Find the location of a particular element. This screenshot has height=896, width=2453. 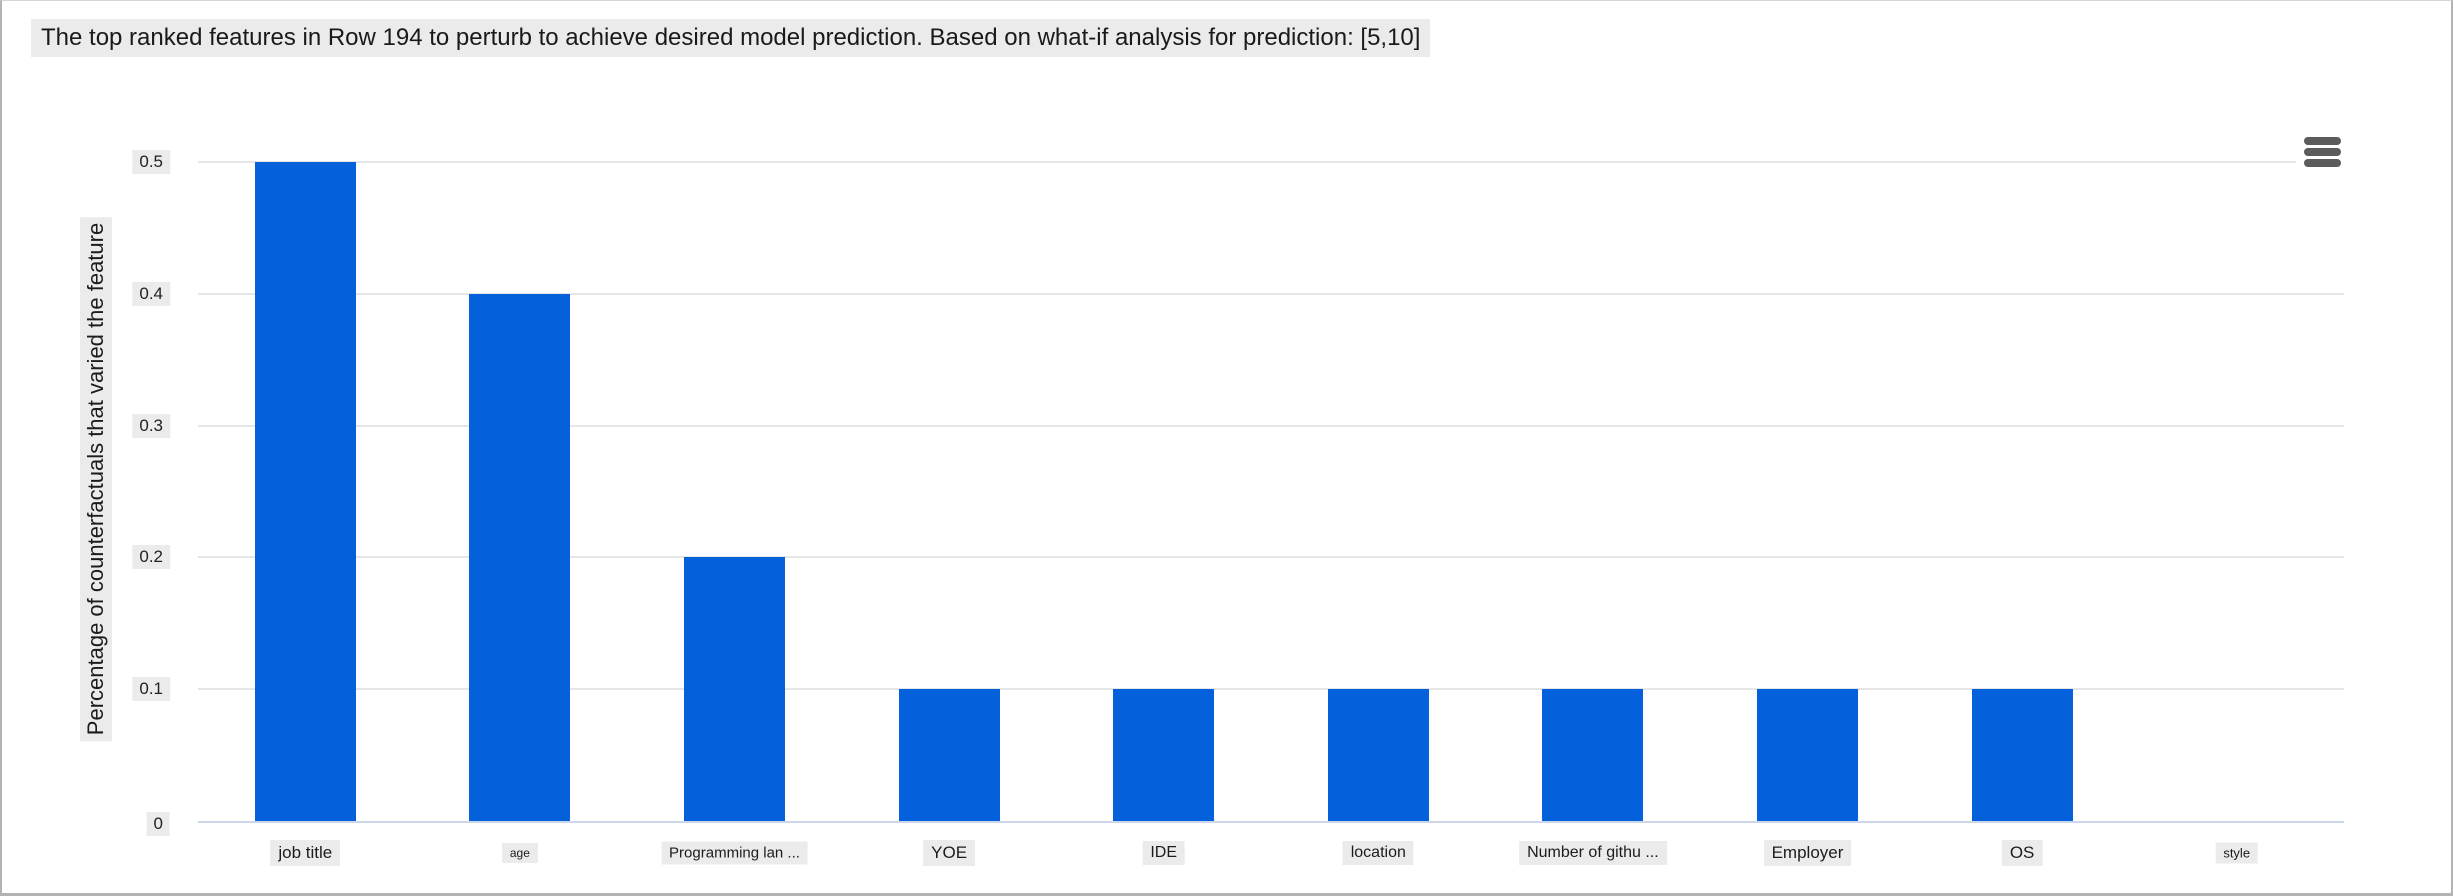

bar-job-title is located at coordinates (305, 491).